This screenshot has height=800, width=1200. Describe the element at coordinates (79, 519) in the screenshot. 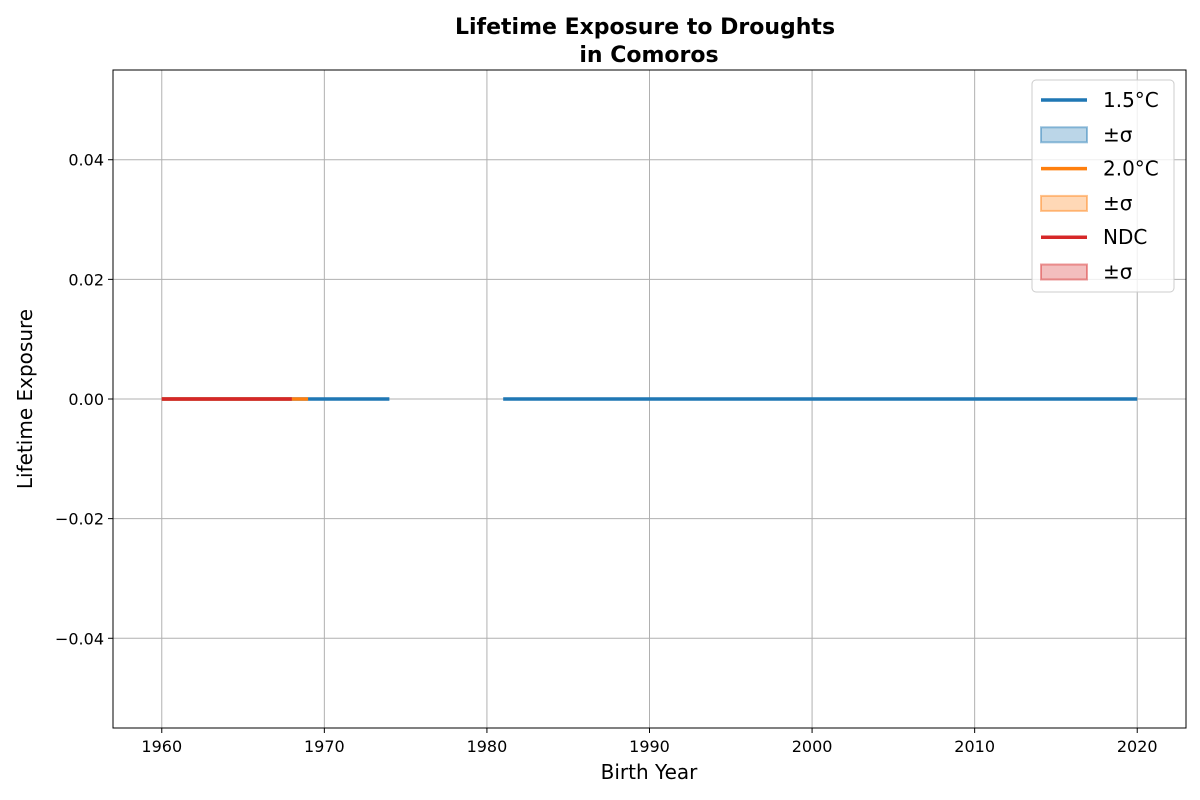

I see `y-tick-label: −0.02` at that location.